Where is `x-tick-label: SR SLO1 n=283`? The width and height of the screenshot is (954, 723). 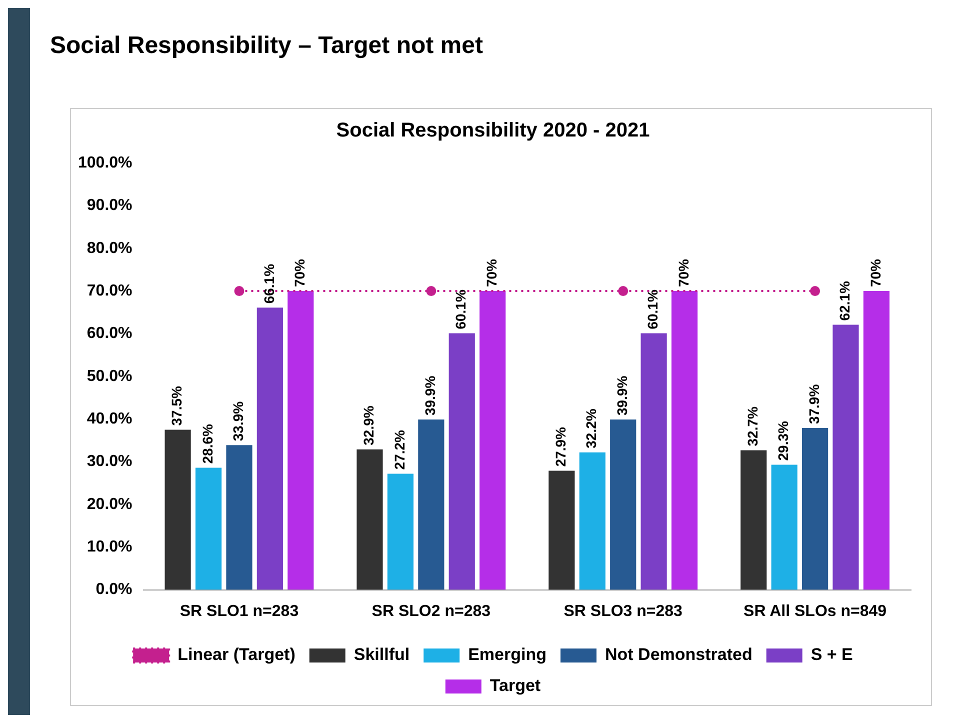 x-tick-label: SR SLO1 n=283 is located at coordinates (239, 611).